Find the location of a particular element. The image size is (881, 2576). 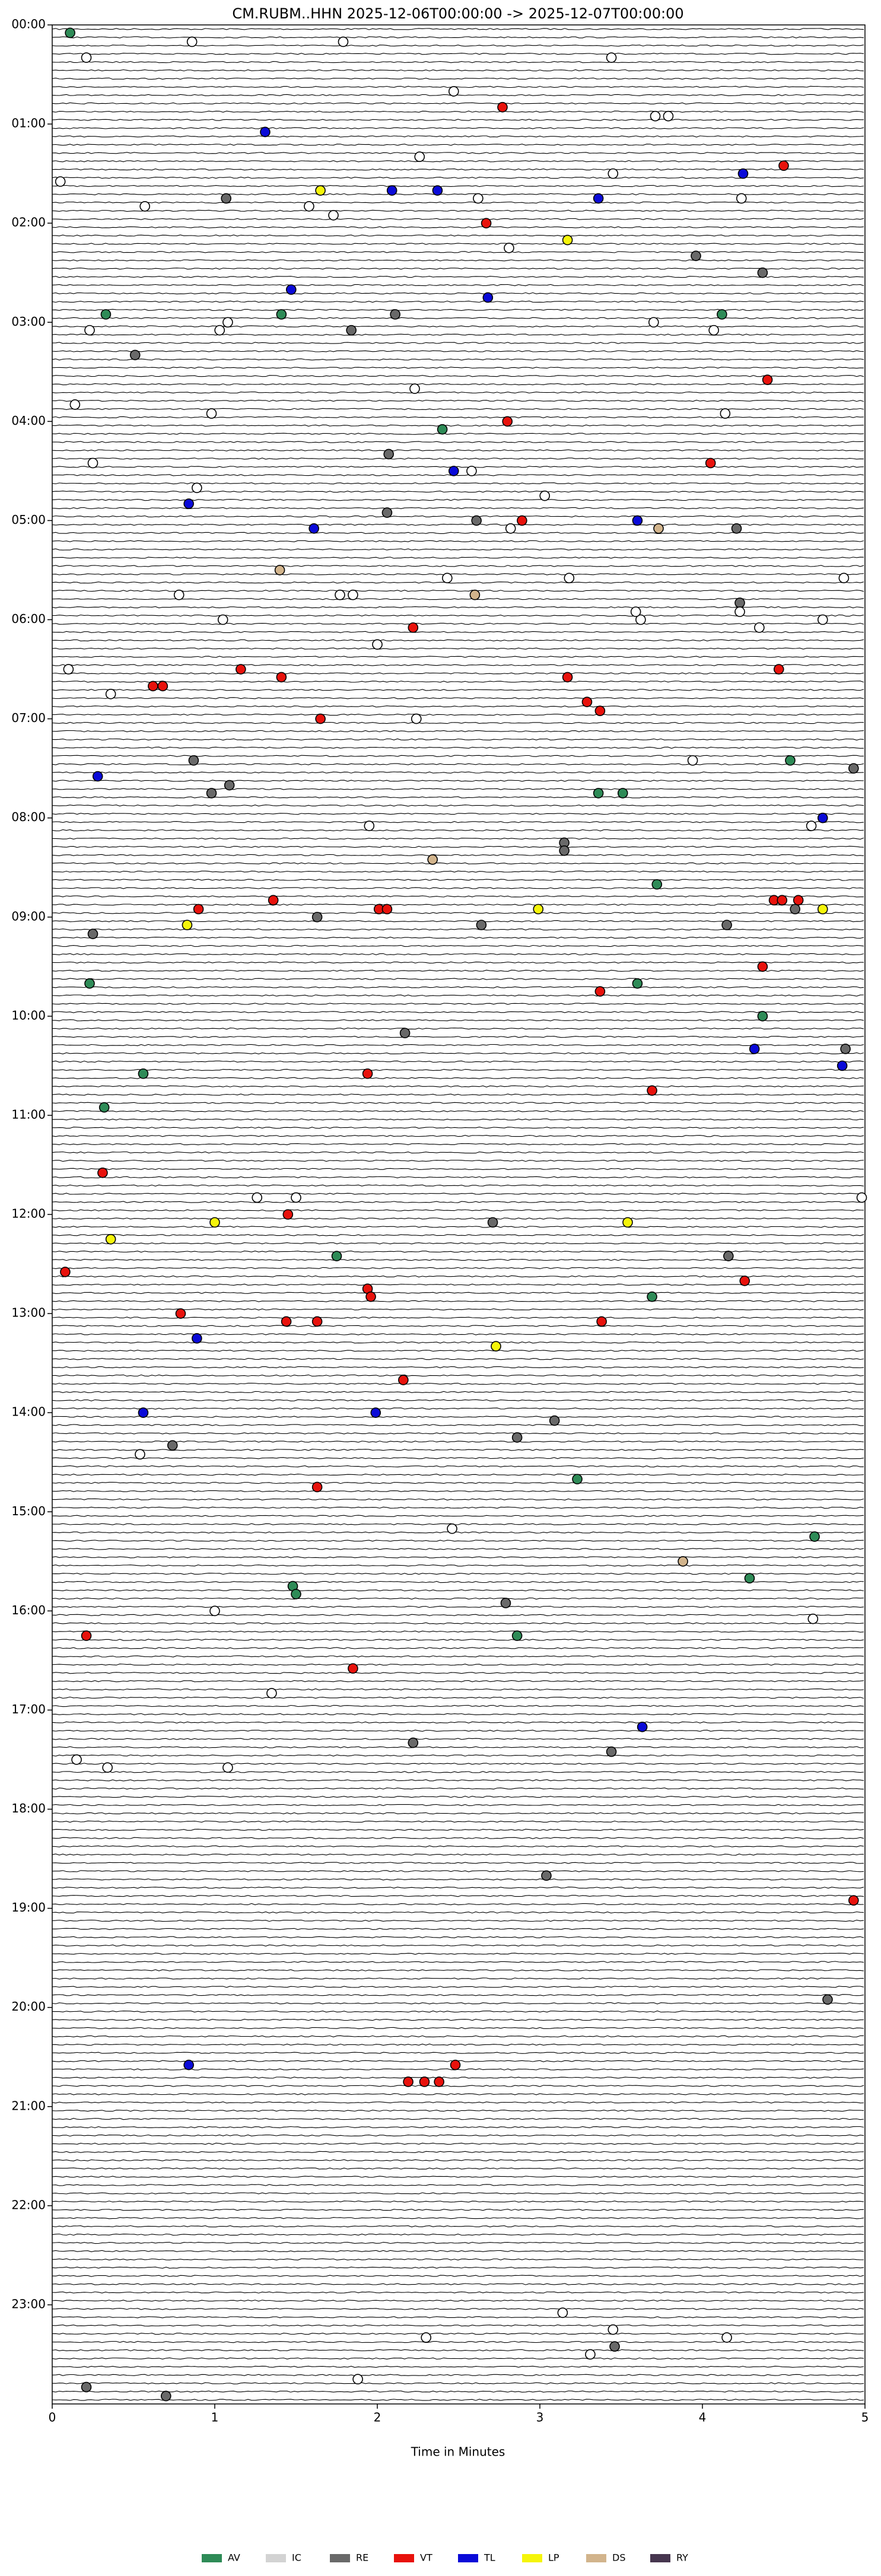

legend-label: AV is located at coordinates (234, 2558).